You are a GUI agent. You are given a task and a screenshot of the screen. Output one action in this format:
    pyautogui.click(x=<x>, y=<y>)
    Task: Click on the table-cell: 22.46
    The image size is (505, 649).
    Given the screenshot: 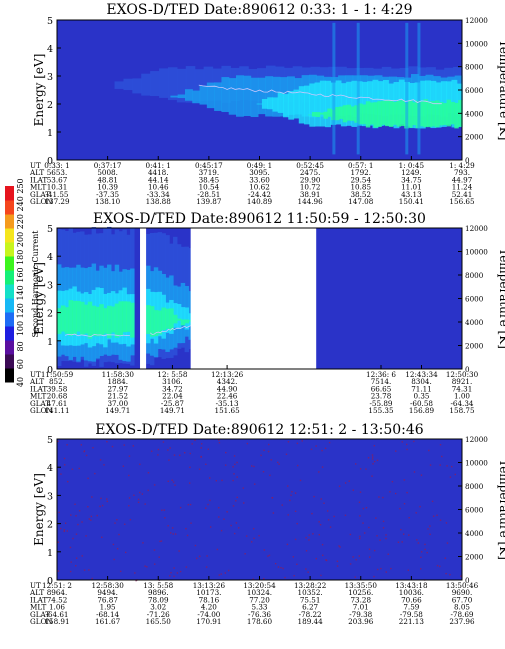 What is the action you would take?
    pyautogui.click(x=227, y=396)
    